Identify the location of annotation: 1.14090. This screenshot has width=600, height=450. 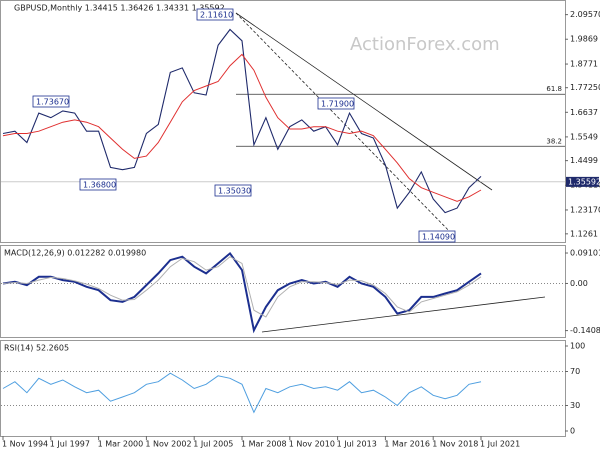
(438, 237).